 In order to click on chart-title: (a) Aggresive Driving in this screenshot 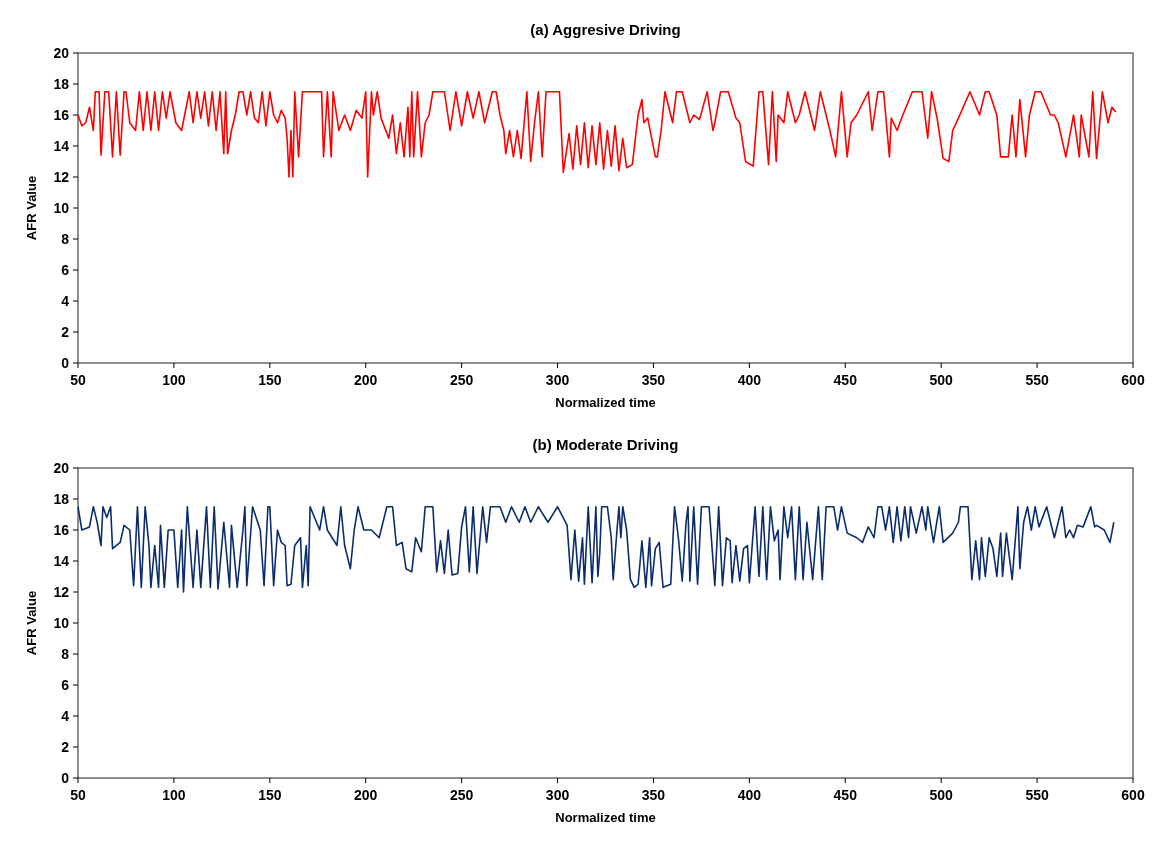, I will do `click(605, 29)`.